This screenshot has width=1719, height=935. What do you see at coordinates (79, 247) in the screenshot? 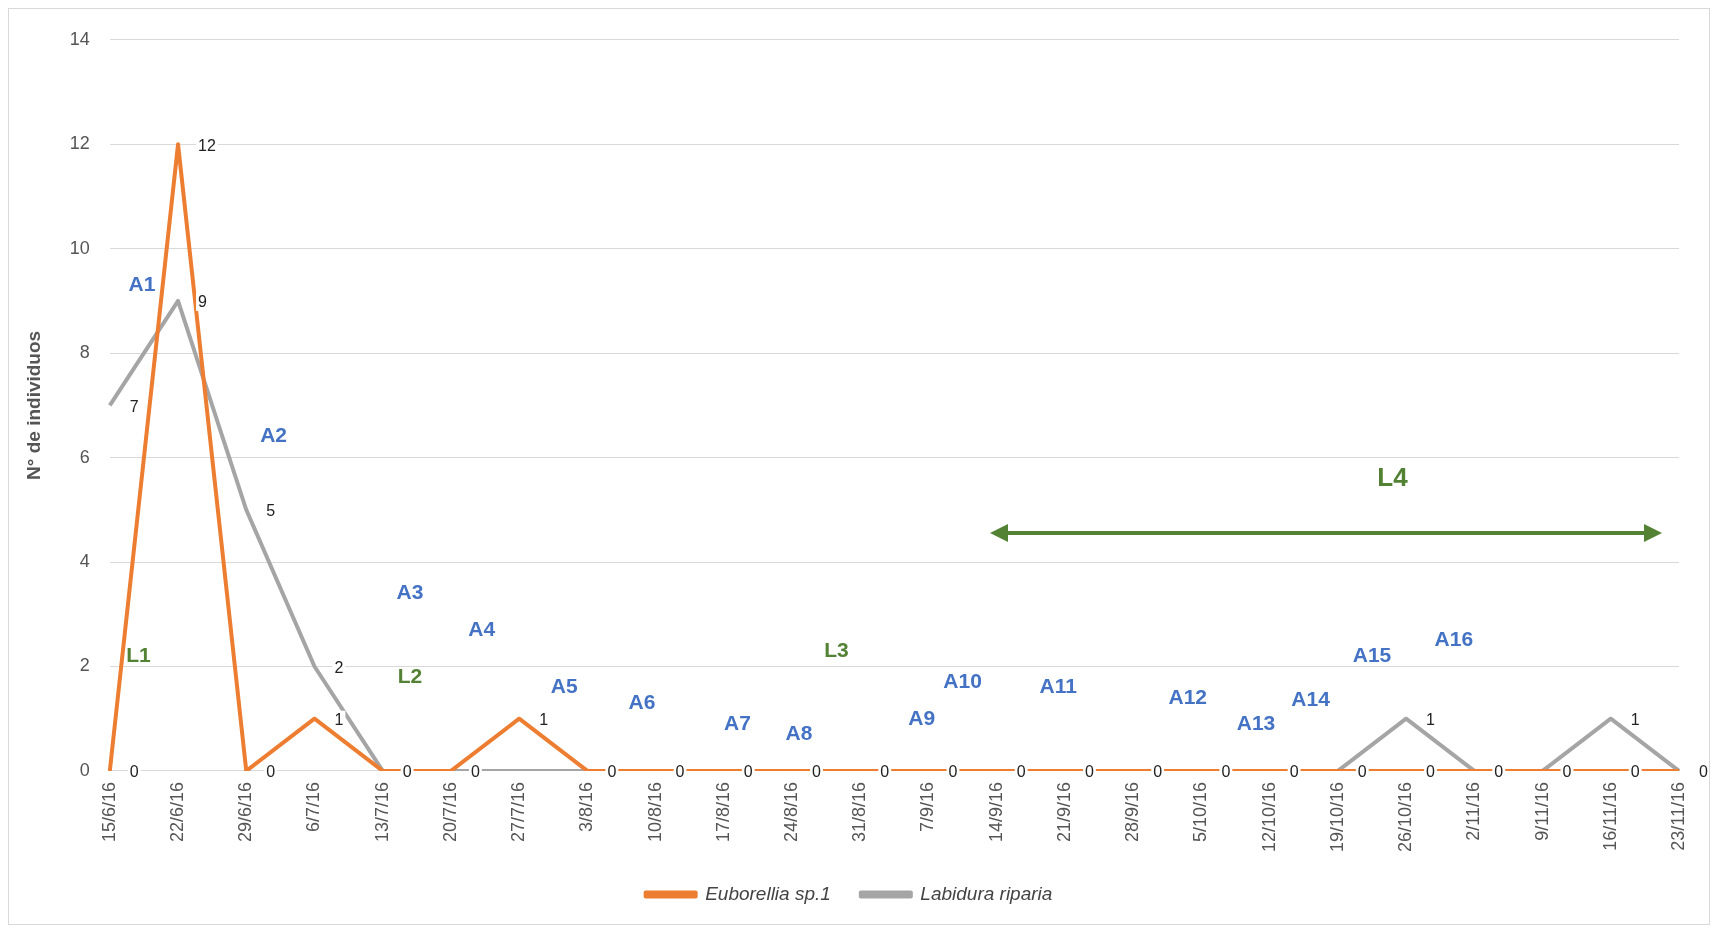
I see `y-tick-label: 10` at bounding box center [79, 247].